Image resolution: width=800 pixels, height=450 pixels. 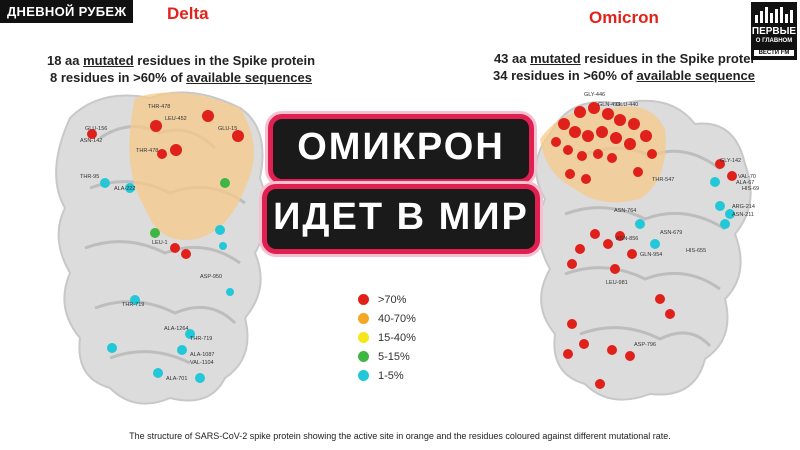 What do you see at coordinates (651, 255) in the screenshot?
I see `svg-text: GLN-954` at bounding box center [651, 255].